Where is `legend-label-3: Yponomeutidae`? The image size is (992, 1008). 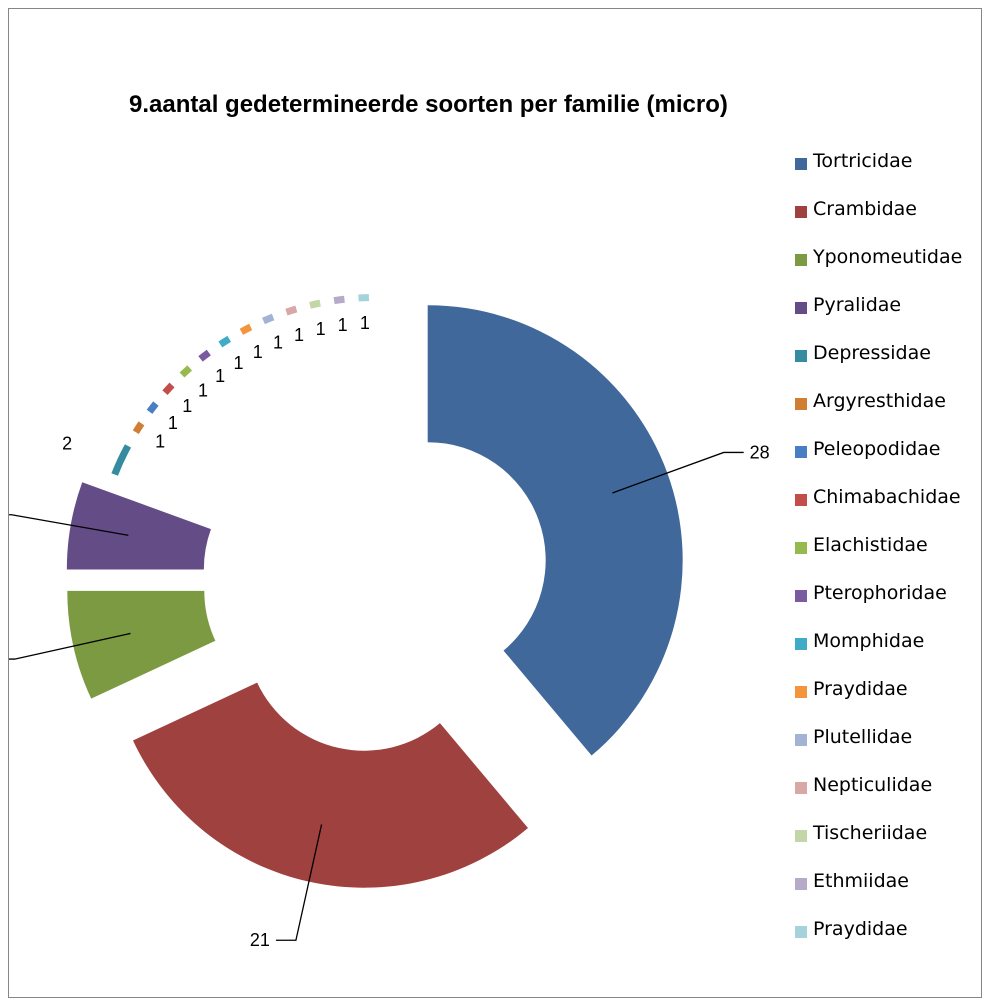 legend-label-3: Yponomeutidae is located at coordinates (888, 257).